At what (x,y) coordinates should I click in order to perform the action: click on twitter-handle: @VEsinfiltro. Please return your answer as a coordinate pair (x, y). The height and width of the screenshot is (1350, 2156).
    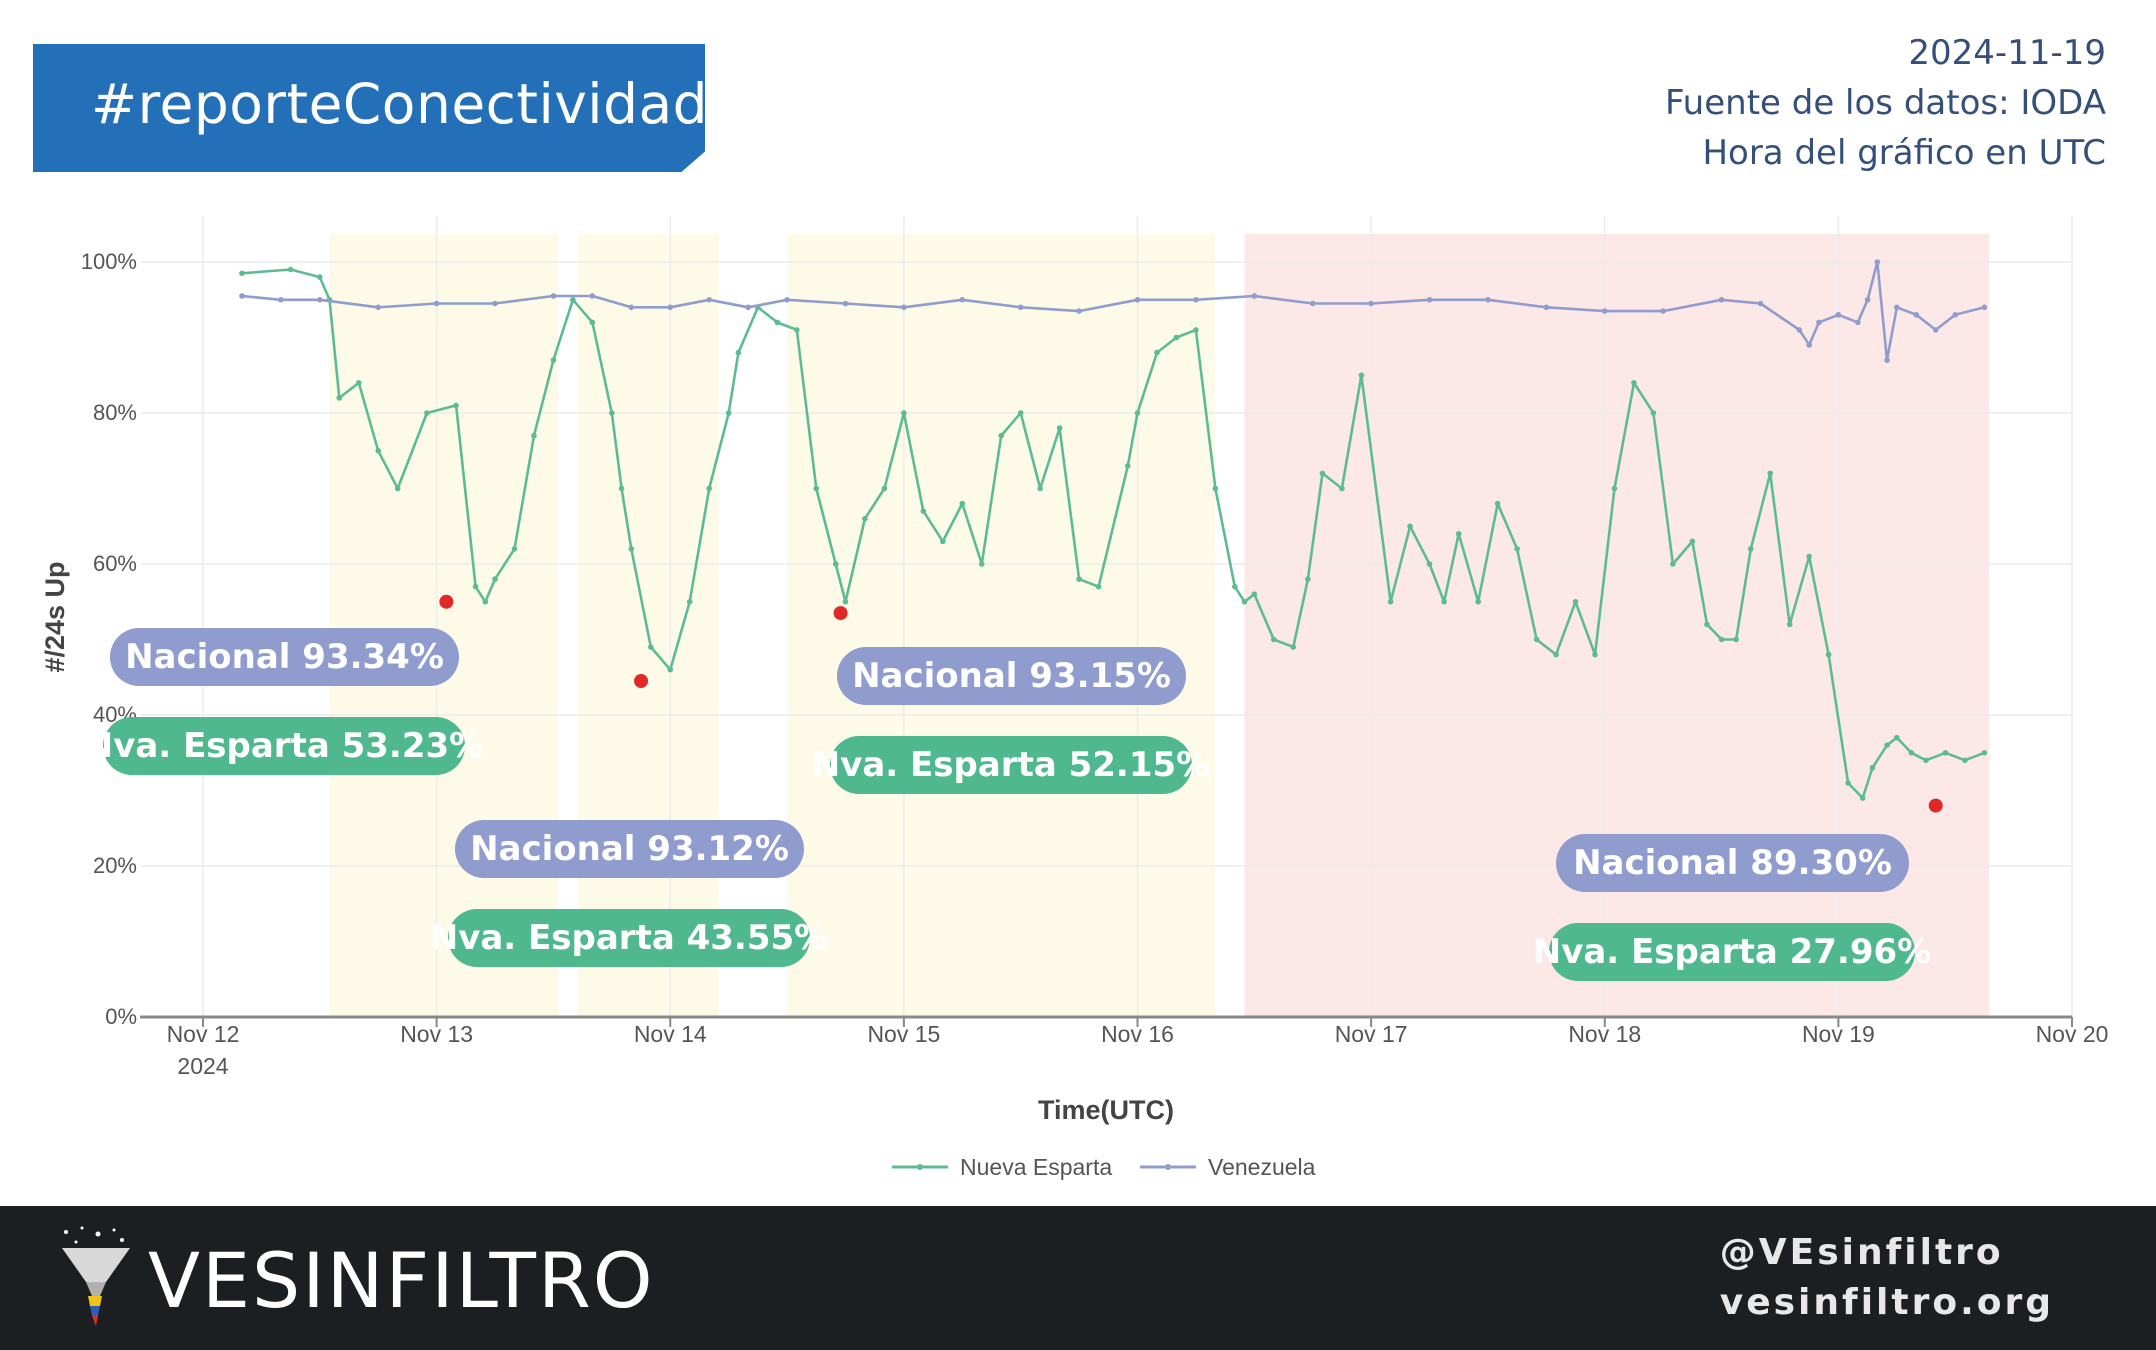
    Looking at the image, I should click on (1861, 1252).